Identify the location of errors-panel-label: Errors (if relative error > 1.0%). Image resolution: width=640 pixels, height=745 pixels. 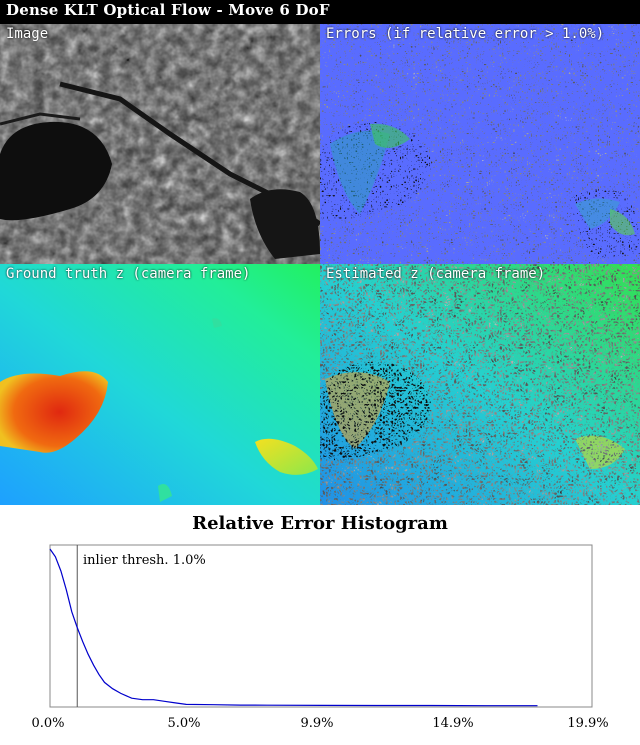
(465, 34).